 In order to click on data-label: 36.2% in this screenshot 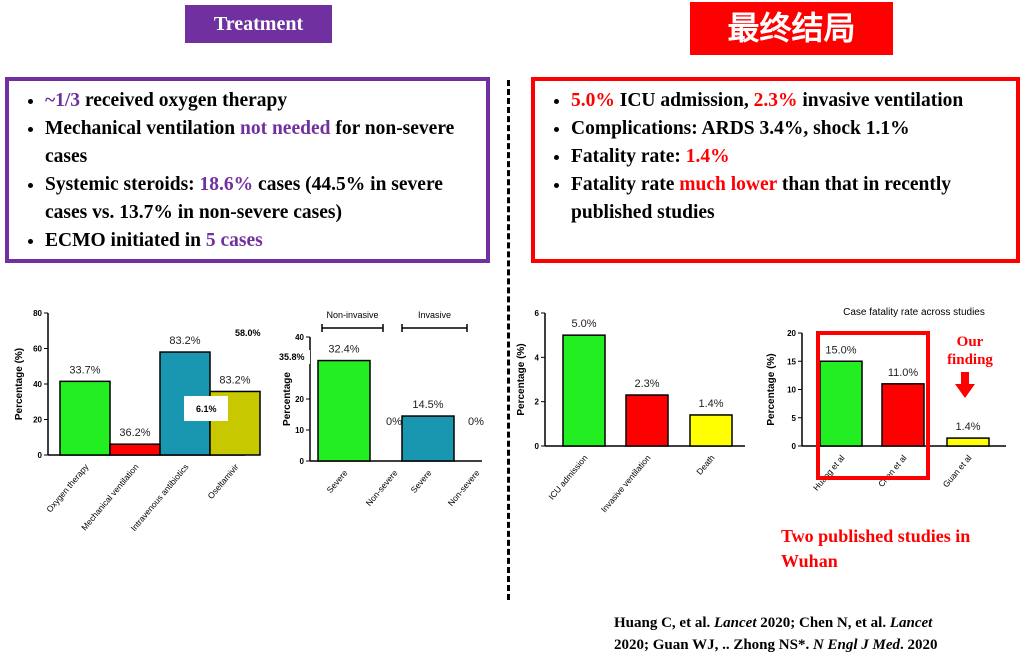, I will do `click(134, 433)`.